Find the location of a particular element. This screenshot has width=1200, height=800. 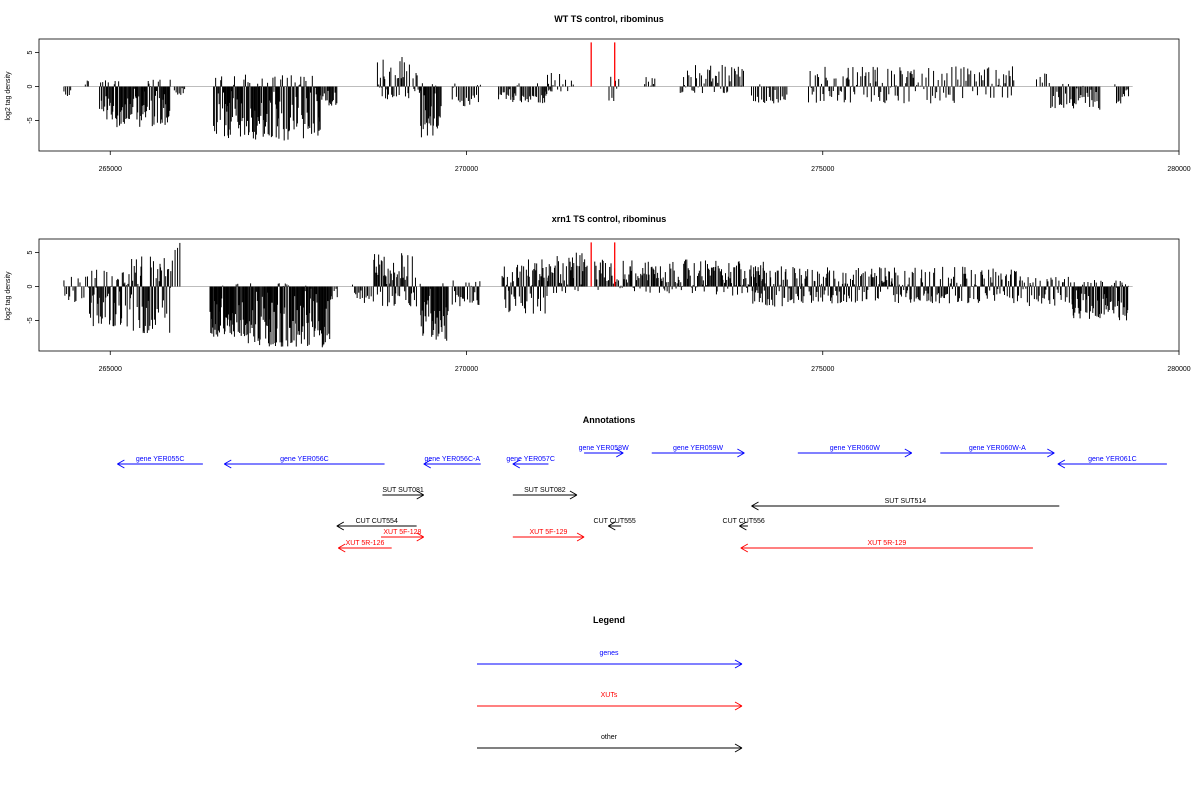

annotation-feature: gene YER056C-A is located at coordinates (452, 462).